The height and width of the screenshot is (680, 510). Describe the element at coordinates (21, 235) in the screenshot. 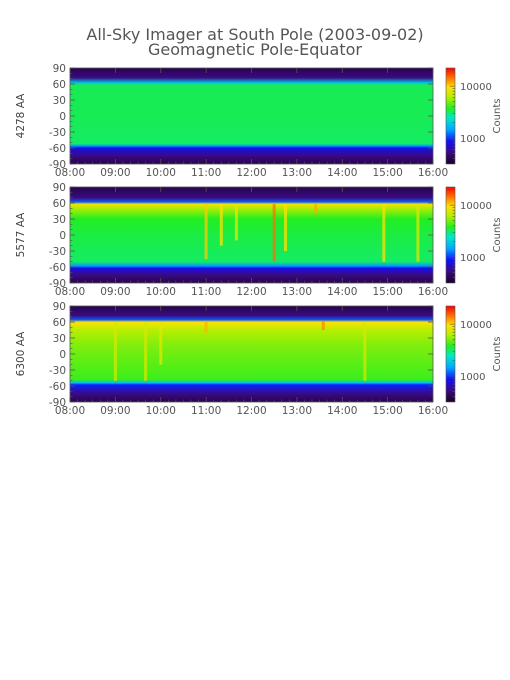

I see `y-axis-label: 5577 AA` at that location.